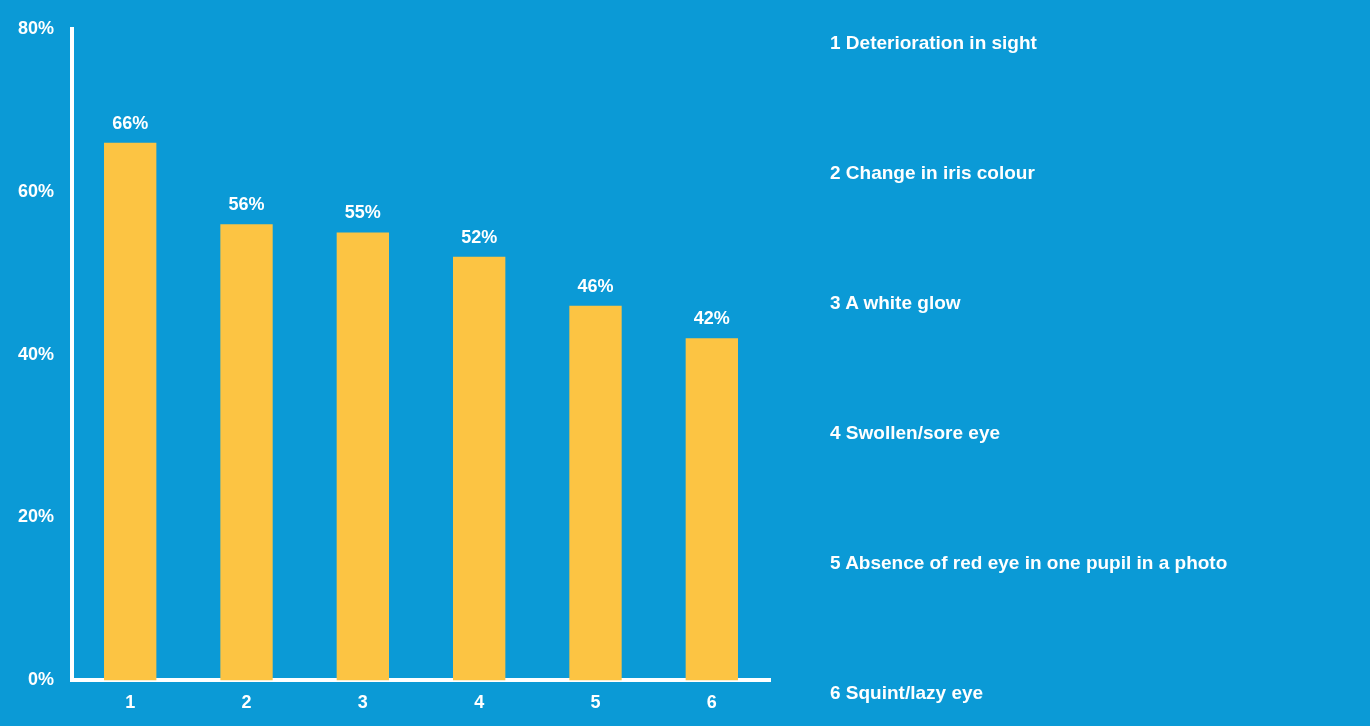 The image size is (1370, 726). What do you see at coordinates (479, 236) in the screenshot?
I see `data-label: 52%` at bounding box center [479, 236].